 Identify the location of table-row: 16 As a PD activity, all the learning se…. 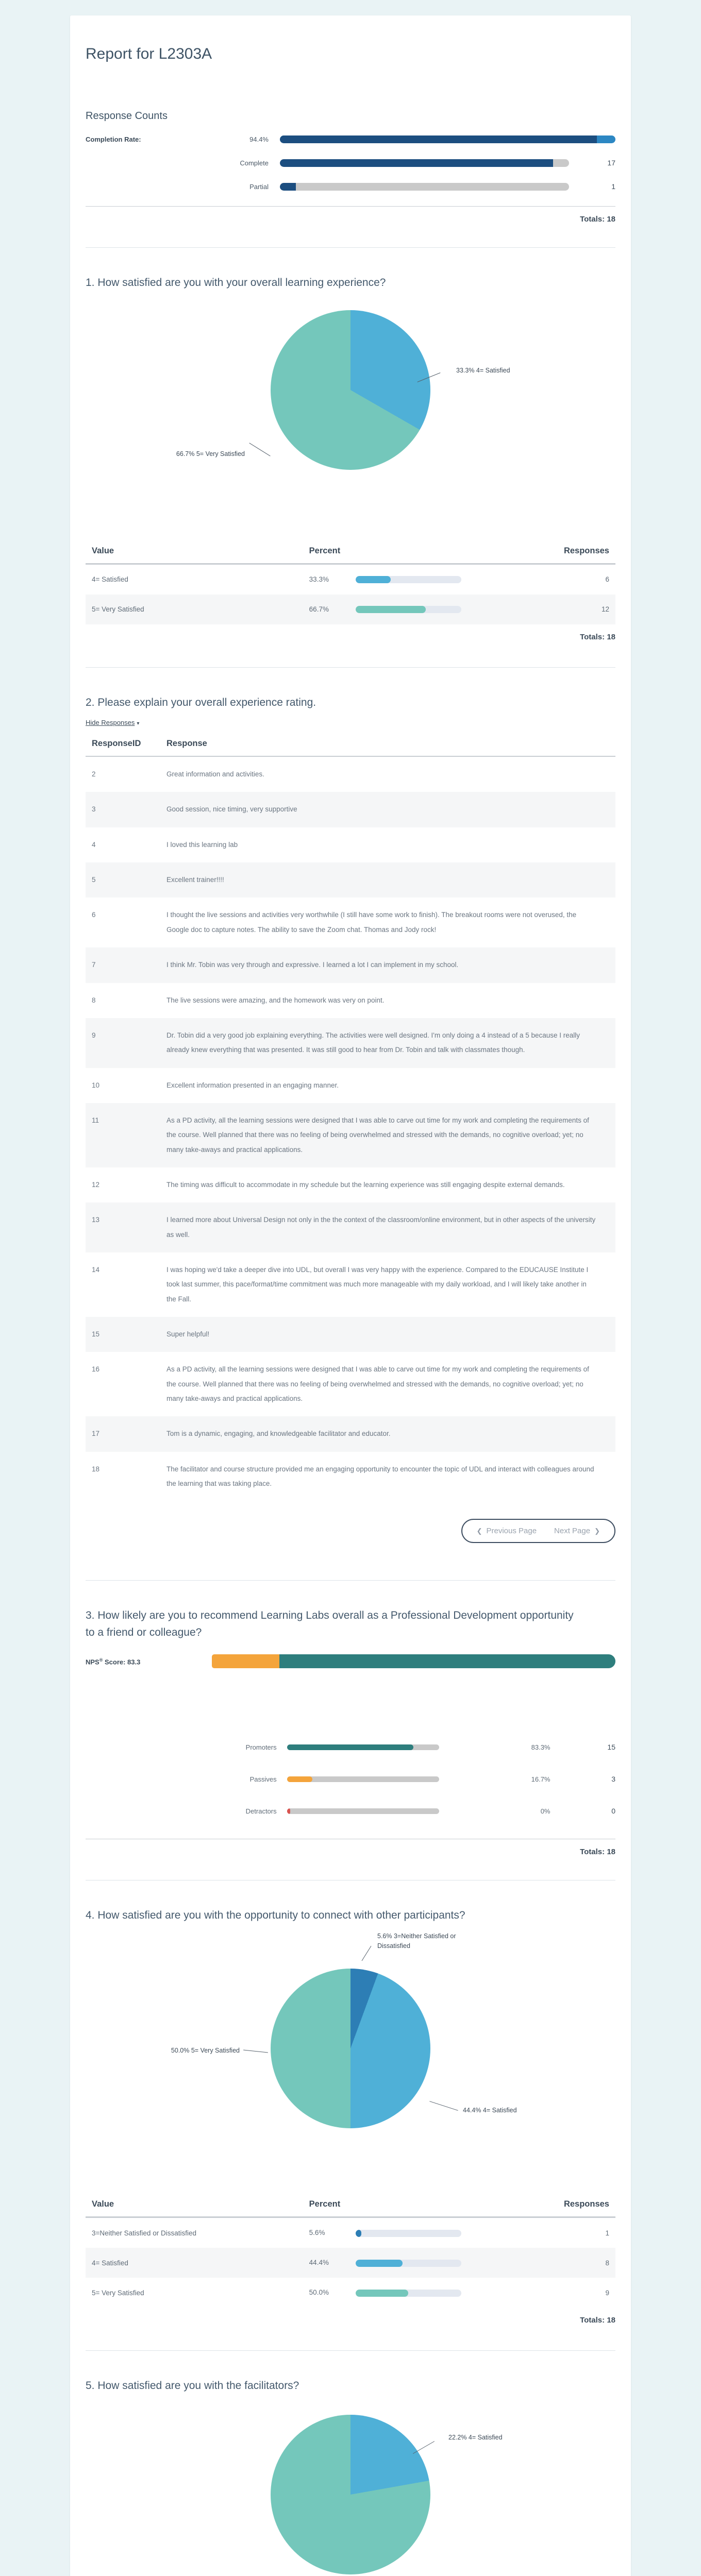
(350, 1384).